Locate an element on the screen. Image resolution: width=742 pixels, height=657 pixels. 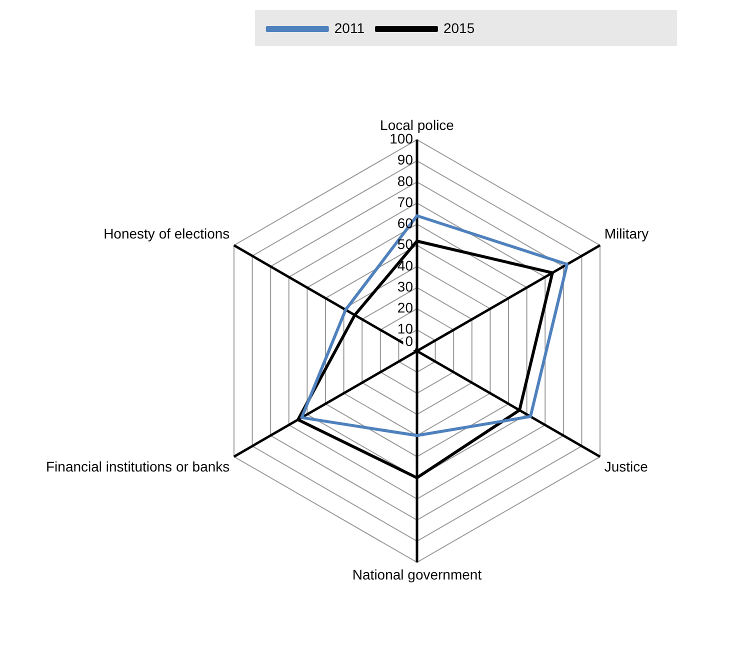
y-tick-label: 100 is located at coordinates (402, 138).